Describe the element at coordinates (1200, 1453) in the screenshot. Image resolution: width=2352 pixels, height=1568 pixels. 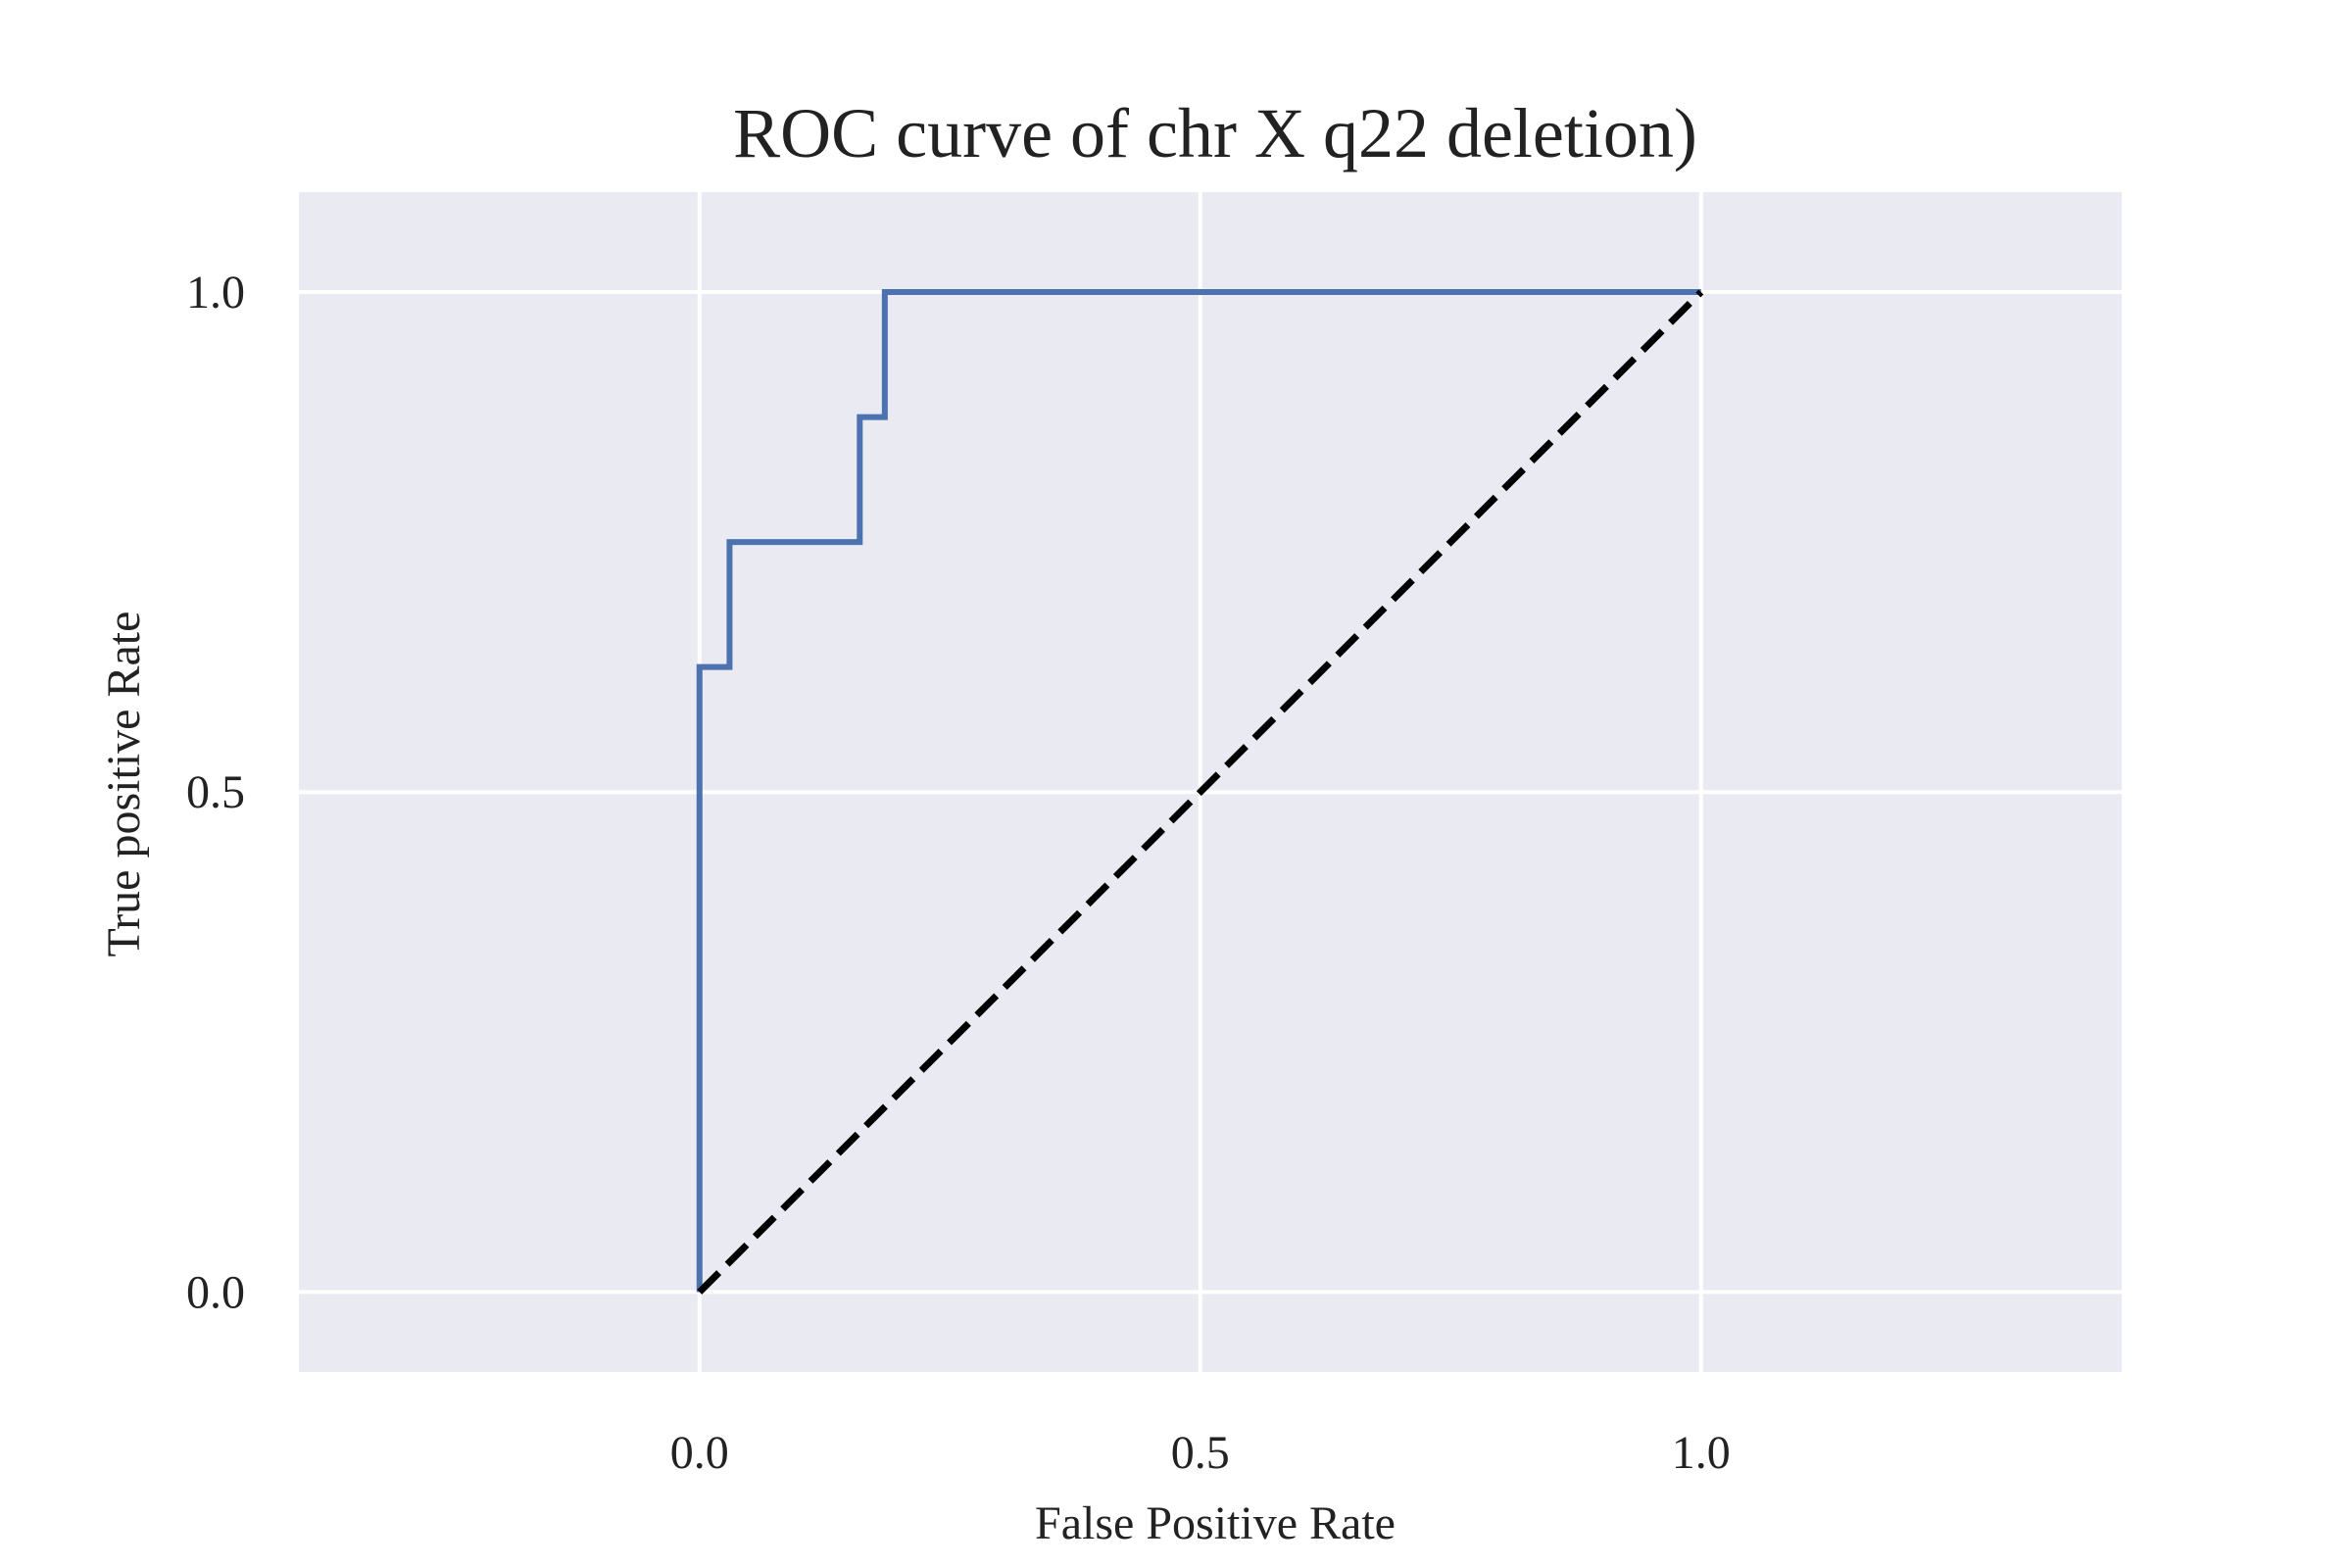
I see `x-tick-label: 0.5` at that location.